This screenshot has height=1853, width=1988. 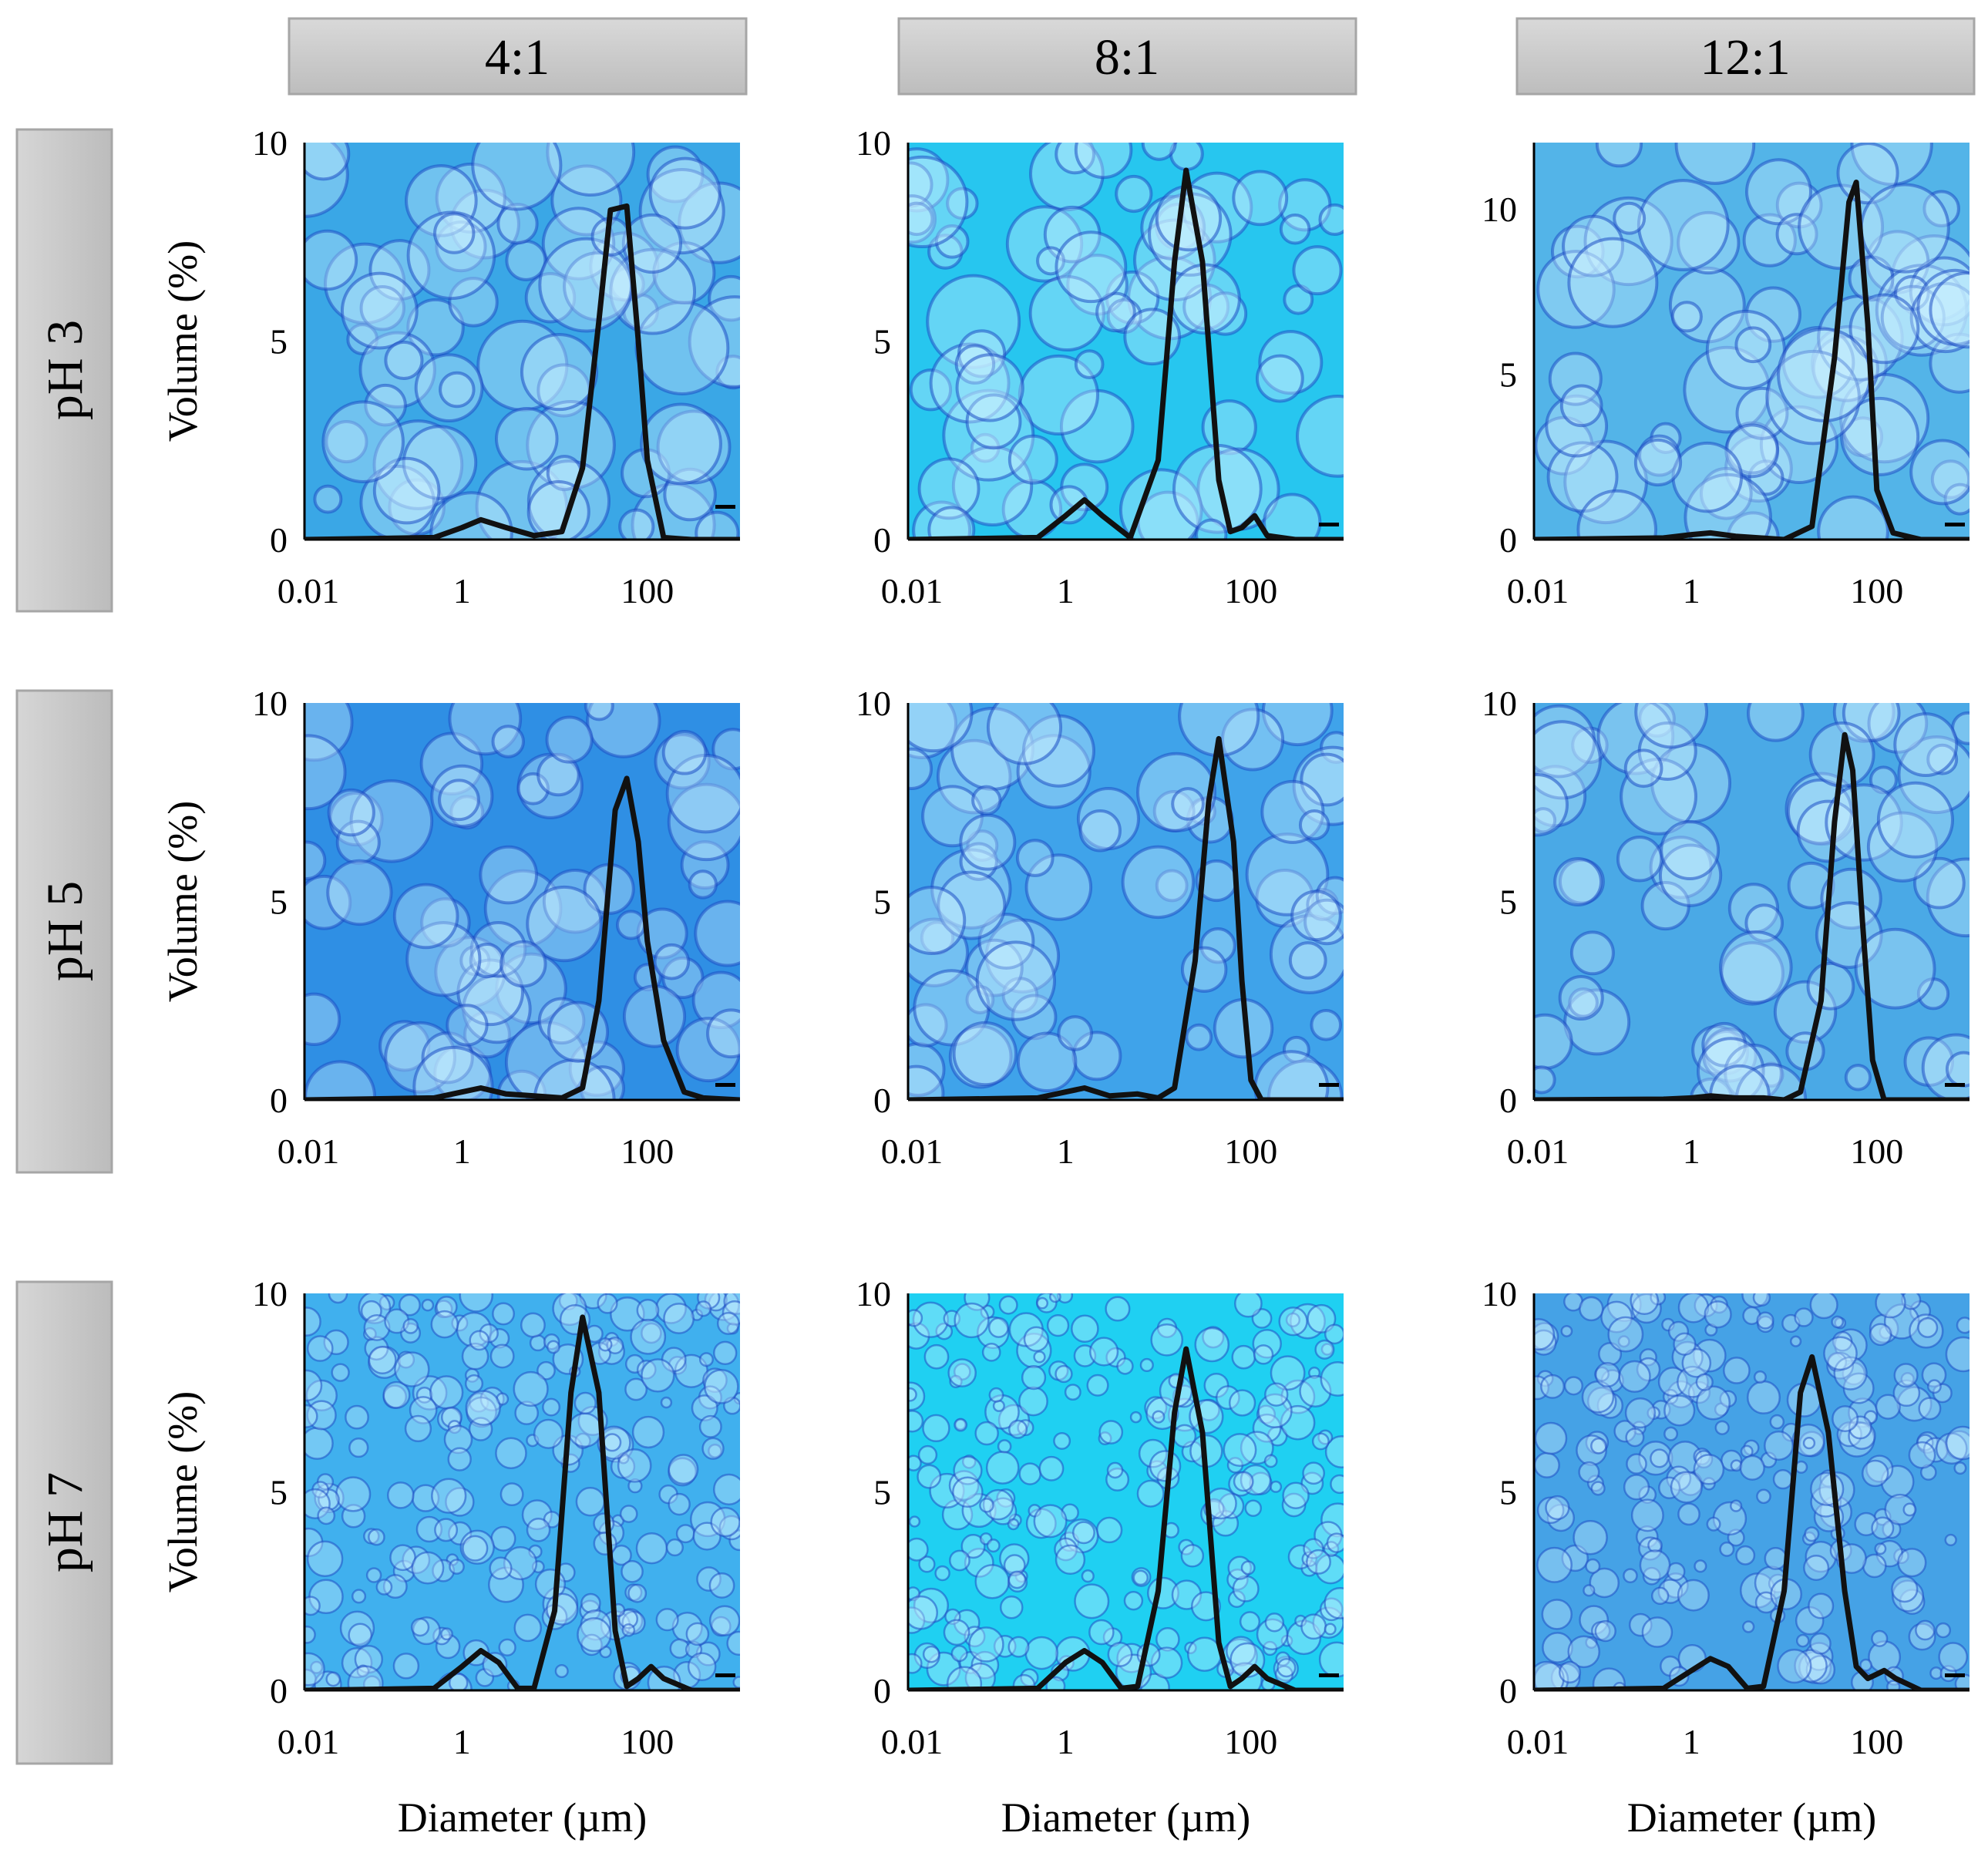 What do you see at coordinates (1508, 902) in the screenshot?
I see `y-tick-label: 5` at bounding box center [1508, 902].